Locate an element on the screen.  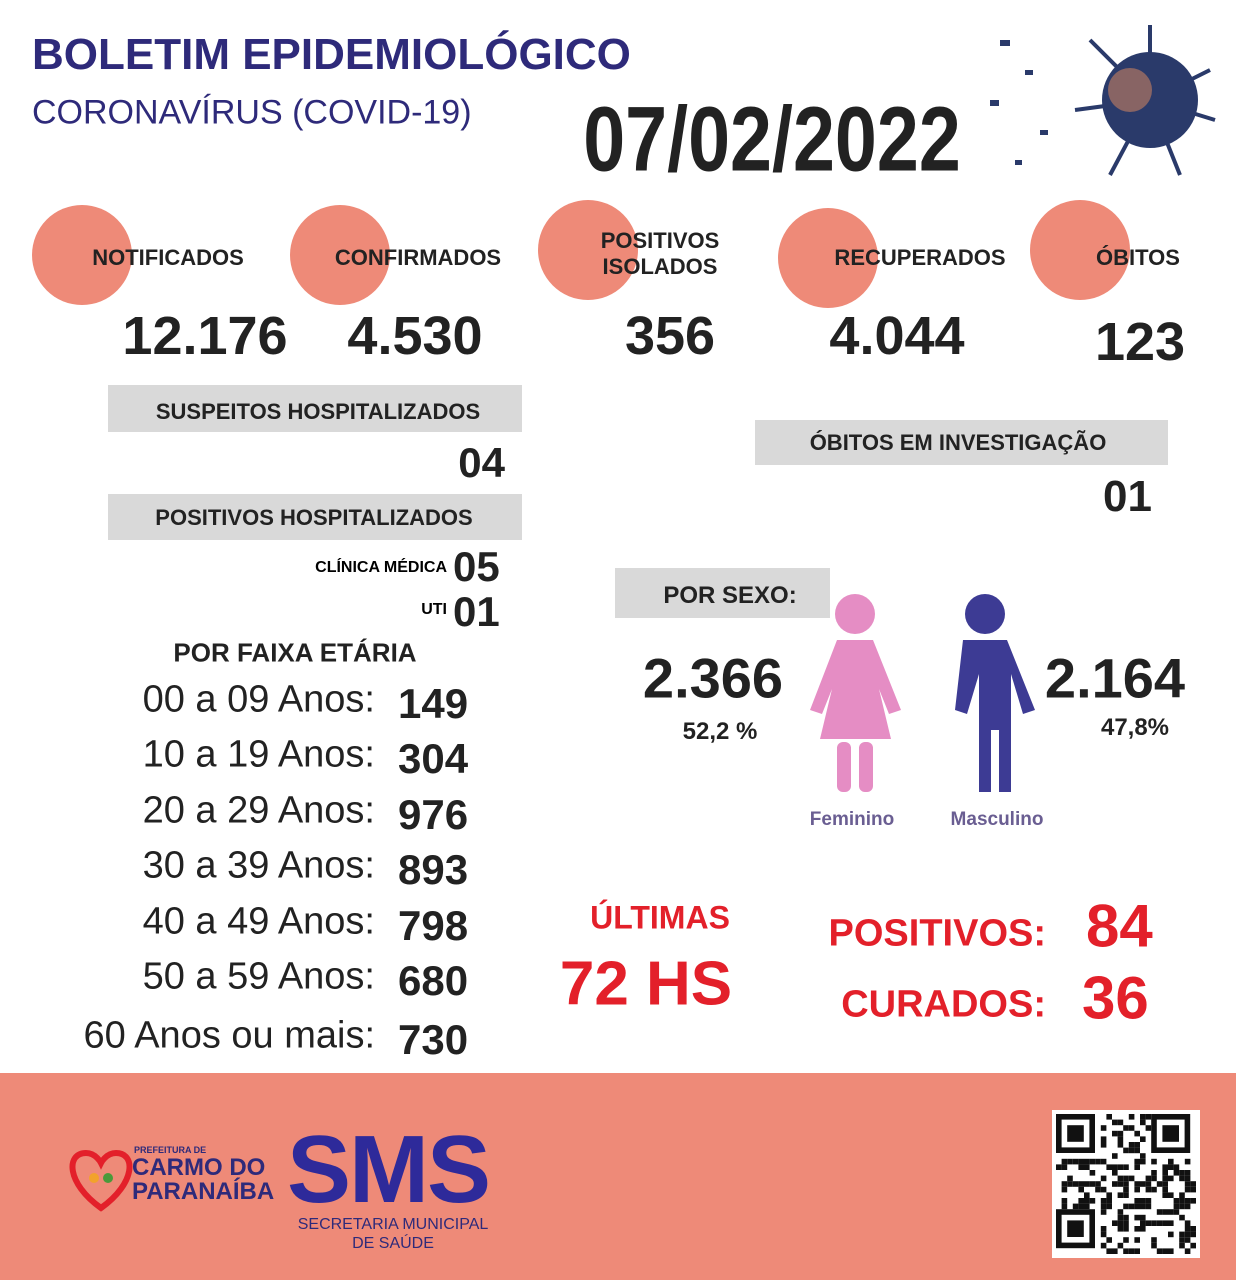
positives-72h-value: 84 is located at coordinates (1119, 926).